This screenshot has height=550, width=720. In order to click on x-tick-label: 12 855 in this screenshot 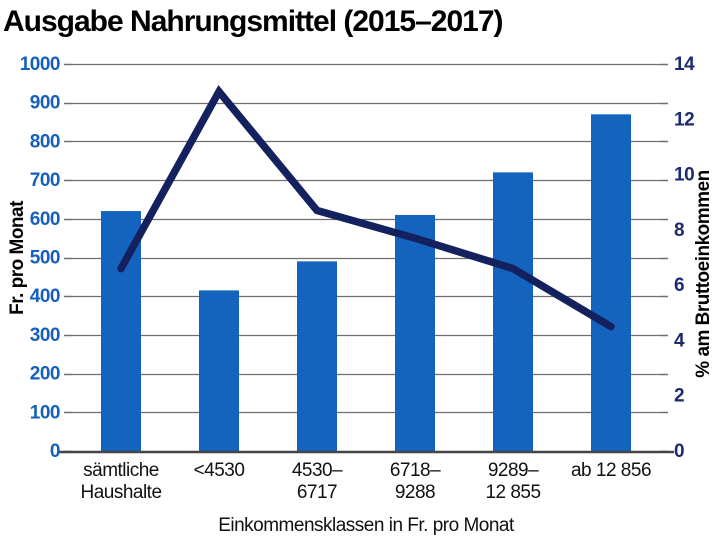, I will do `click(512, 492)`.